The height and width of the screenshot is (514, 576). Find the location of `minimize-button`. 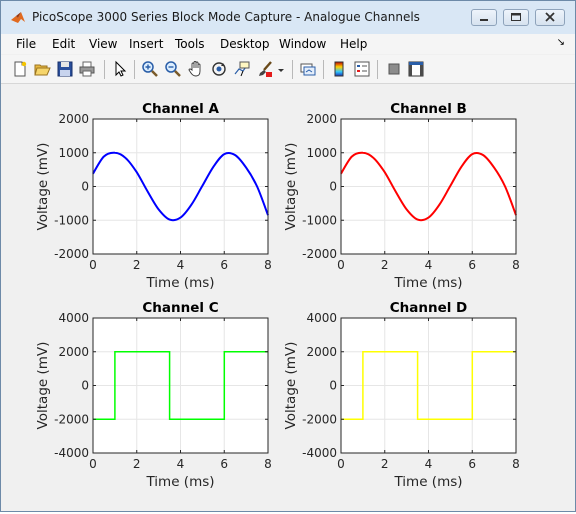

minimize-button is located at coordinates (484, 17).